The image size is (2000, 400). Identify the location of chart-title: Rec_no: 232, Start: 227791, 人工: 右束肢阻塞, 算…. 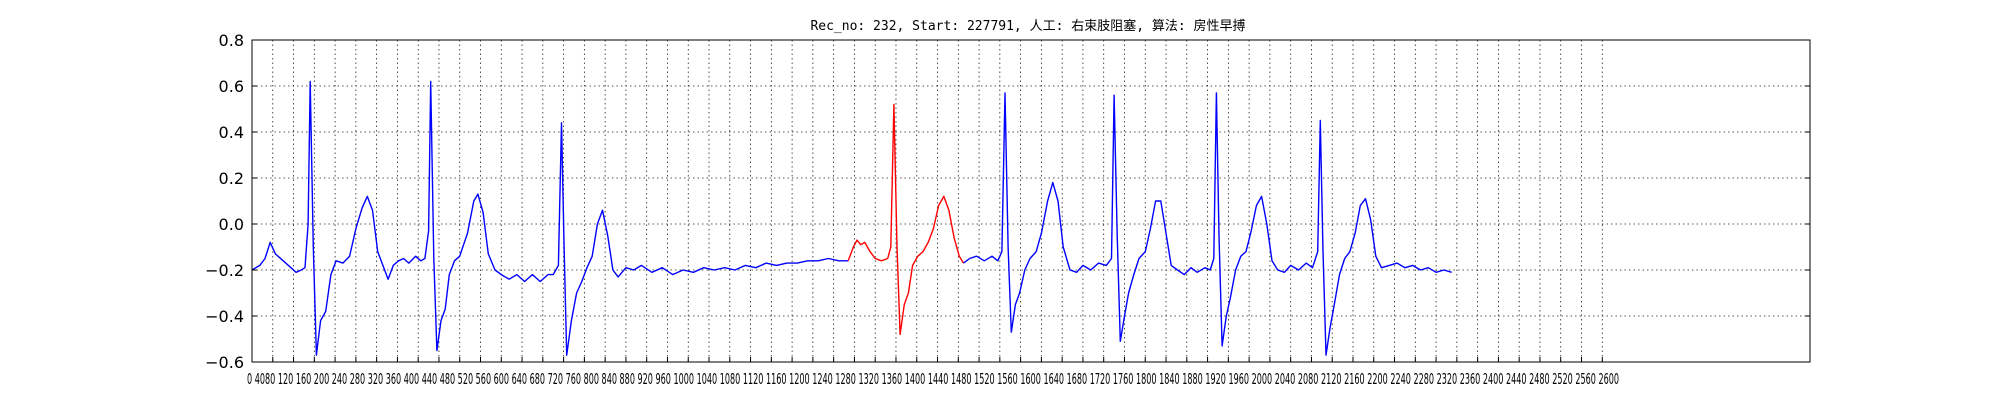
(1027, 26).